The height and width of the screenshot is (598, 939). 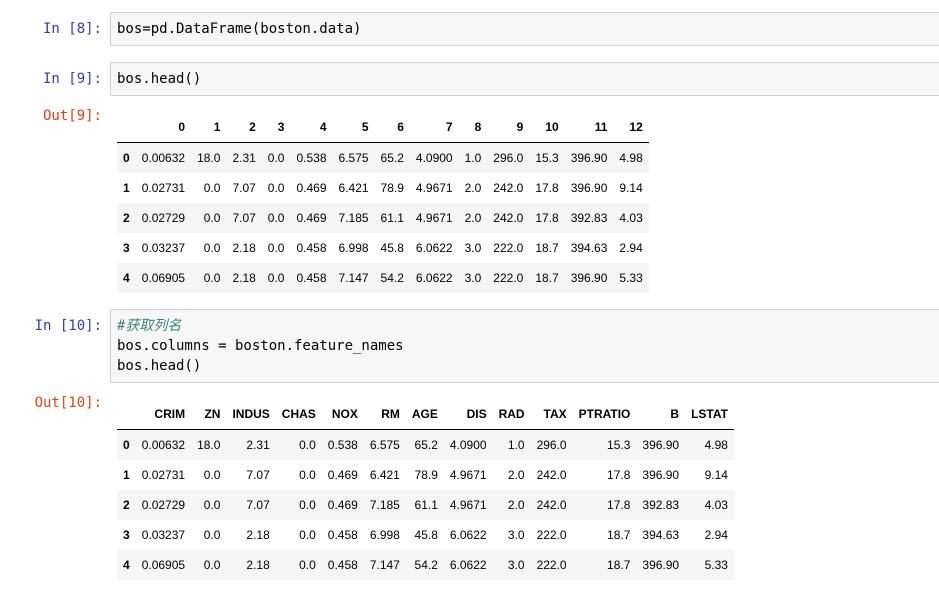 What do you see at coordinates (68, 403) in the screenshot?
I see `out-prompt: Out[10]:` at bounding box center [68, 403].